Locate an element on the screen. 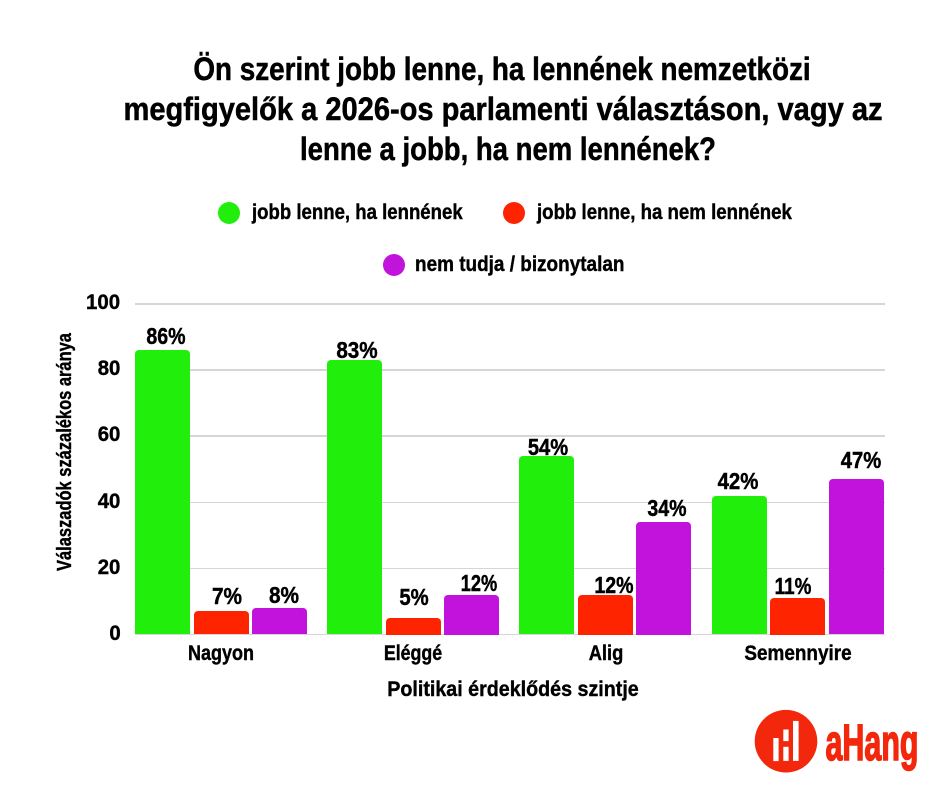 The height and width of the screenshot is (788, 940). svg-text: aHang is located at coordinates (872, 742).